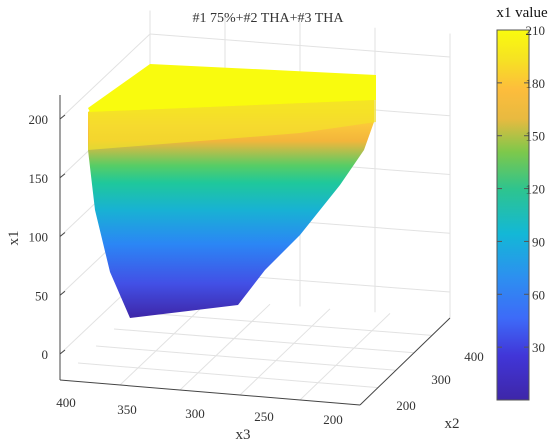 This screenshot has width=550, height=444. Describe the element at coordinates (538, 241) in the screenshot. I see `colorbar-tick-label: 90` at that location.